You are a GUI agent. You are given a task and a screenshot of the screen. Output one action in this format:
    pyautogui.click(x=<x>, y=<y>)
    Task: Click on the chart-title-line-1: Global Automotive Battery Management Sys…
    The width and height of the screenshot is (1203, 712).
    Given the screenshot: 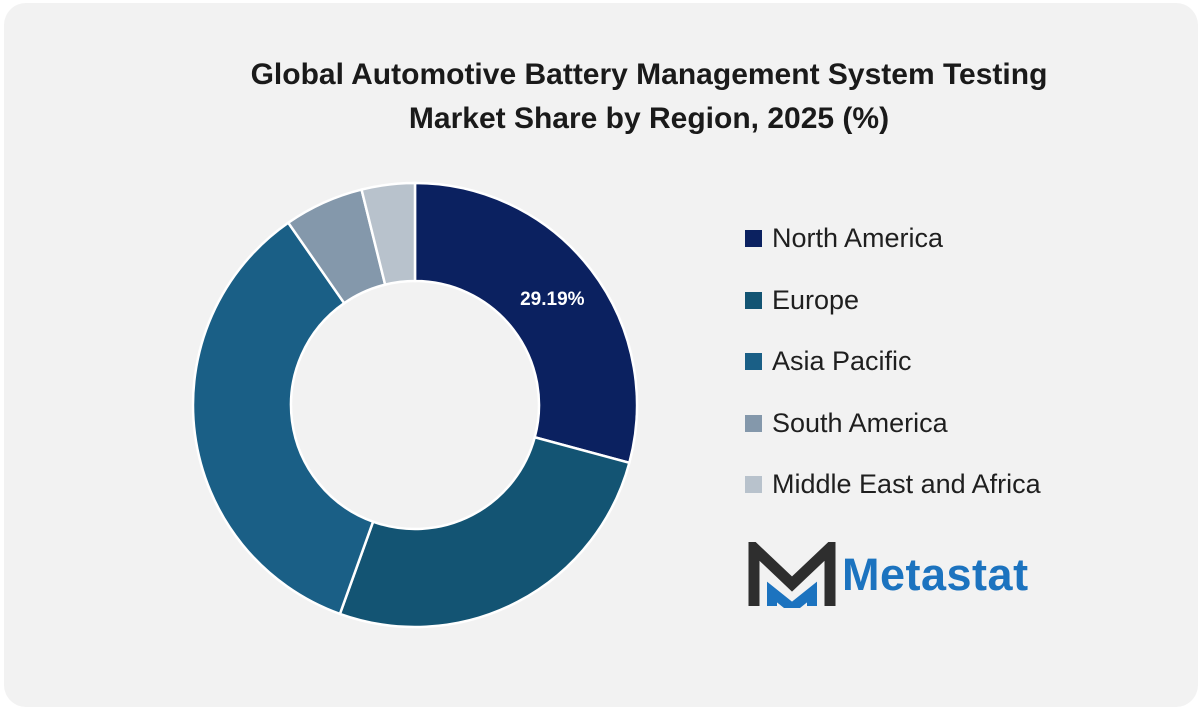 What is the action you would take?
    pyautogui.click(x=649, y=74)
    